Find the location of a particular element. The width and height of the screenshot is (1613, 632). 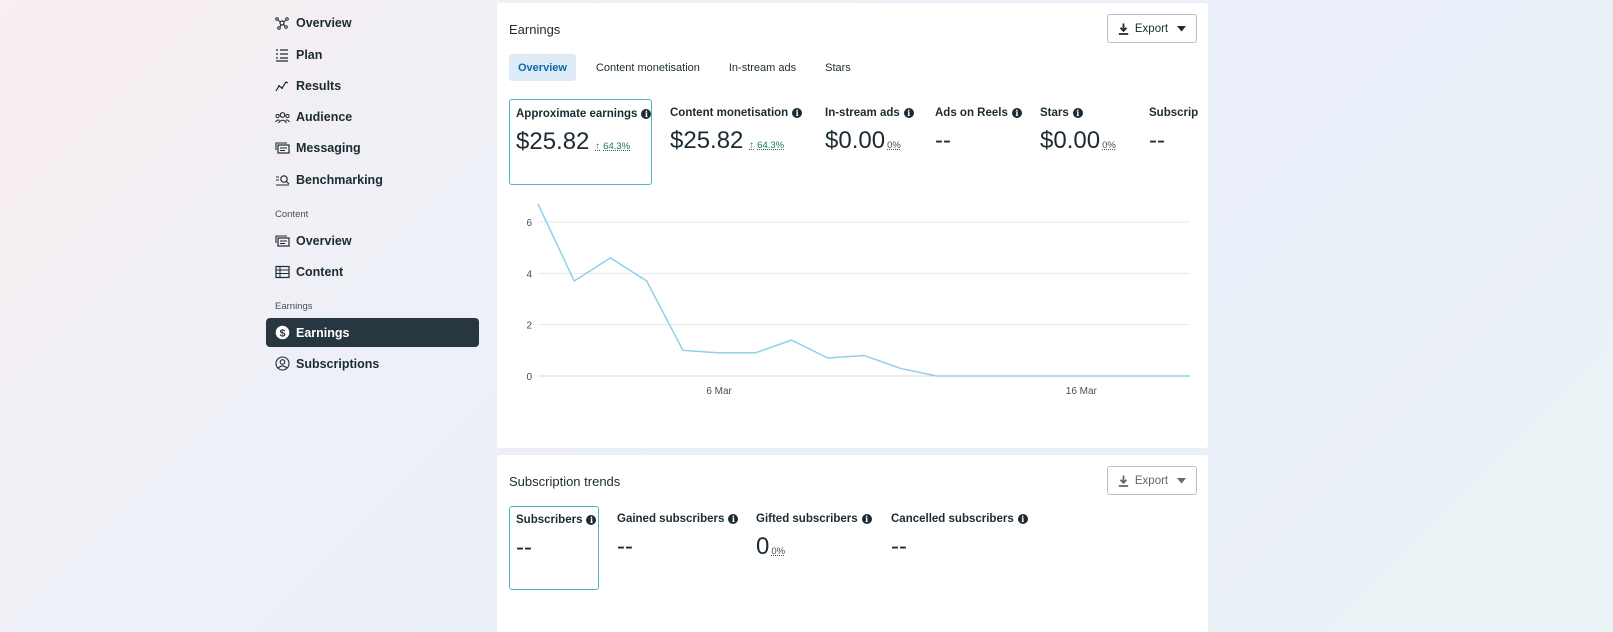

sidebar-item-earnings: $ Earnings is located at coordinates (372, 332).